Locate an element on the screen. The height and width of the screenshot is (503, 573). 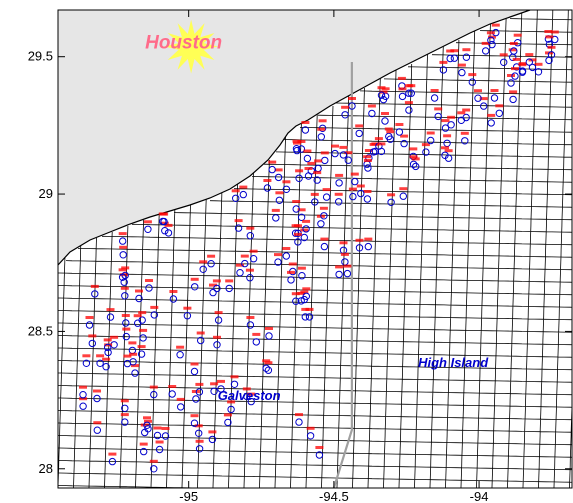
y-tick-label: 29 is located at coordinates (46, 193).